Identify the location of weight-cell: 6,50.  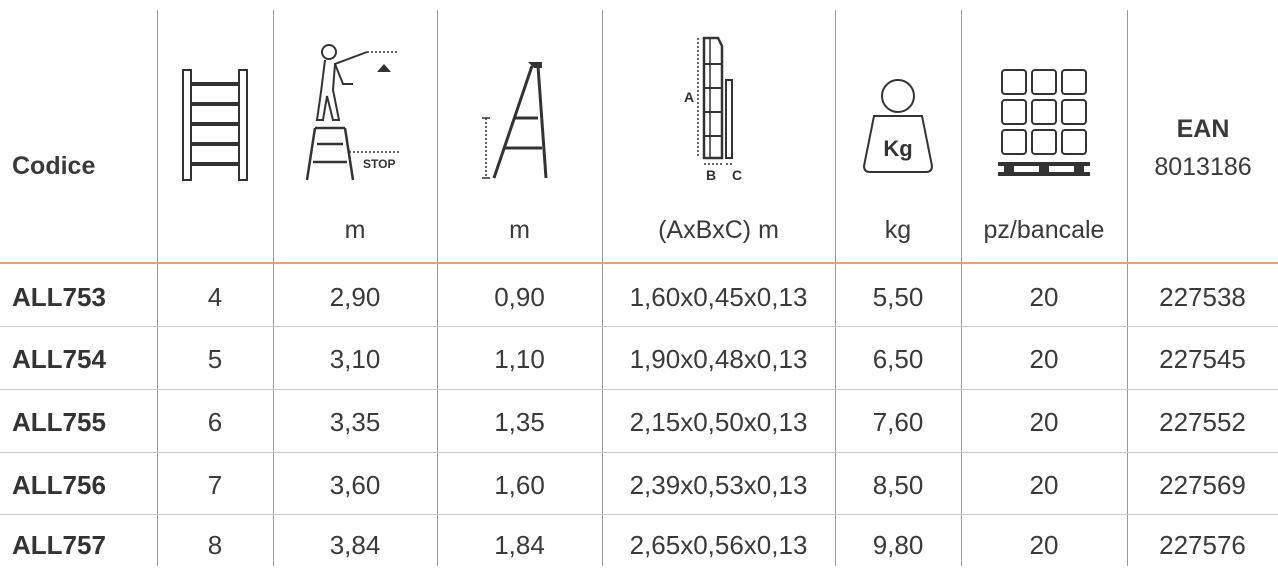
(898, 358).